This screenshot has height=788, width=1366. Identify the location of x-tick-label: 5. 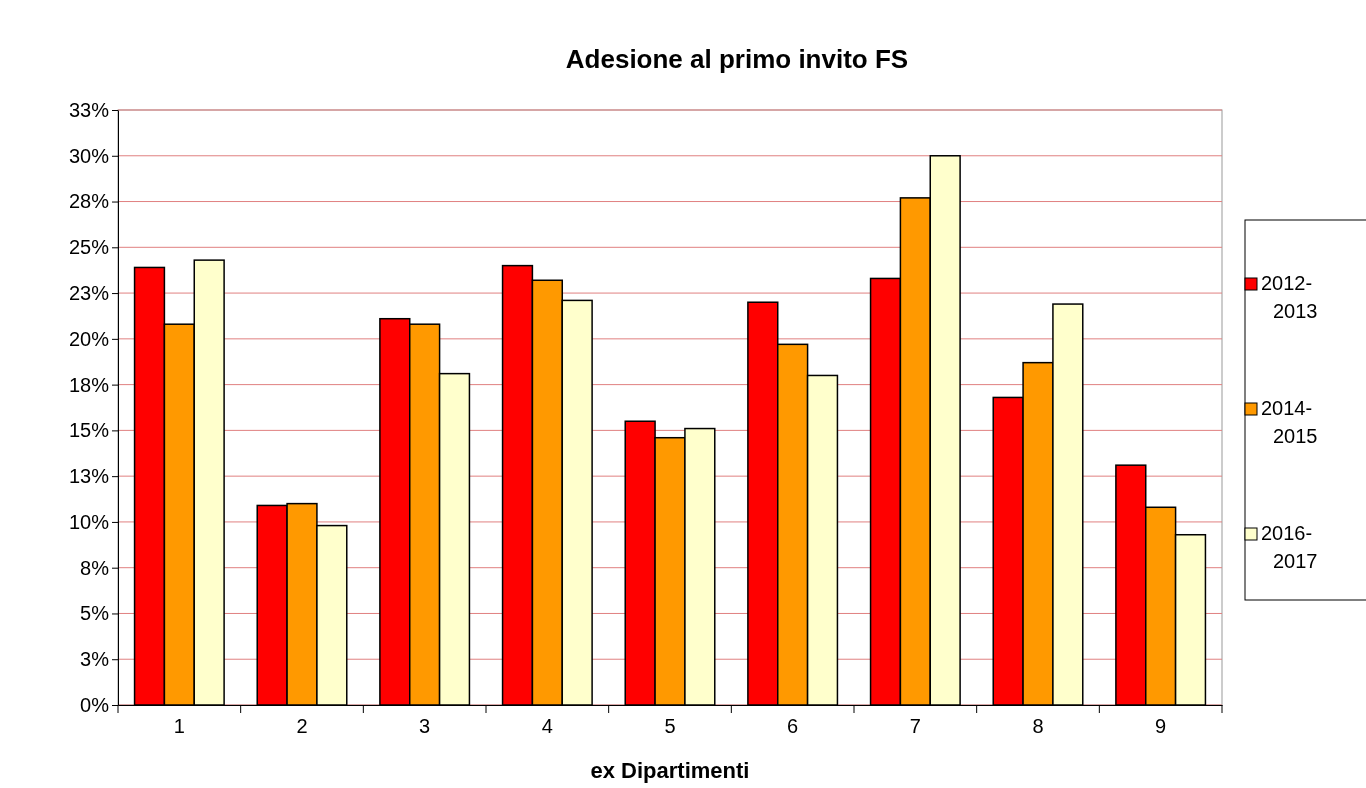
(670, 726).